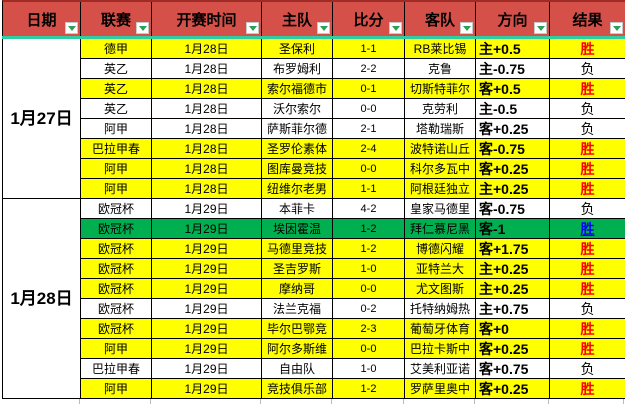  Describe the element at coordinates (297, 389) in the screenshot. I see `home-team-cell: 竞技俱乐部` at that location.